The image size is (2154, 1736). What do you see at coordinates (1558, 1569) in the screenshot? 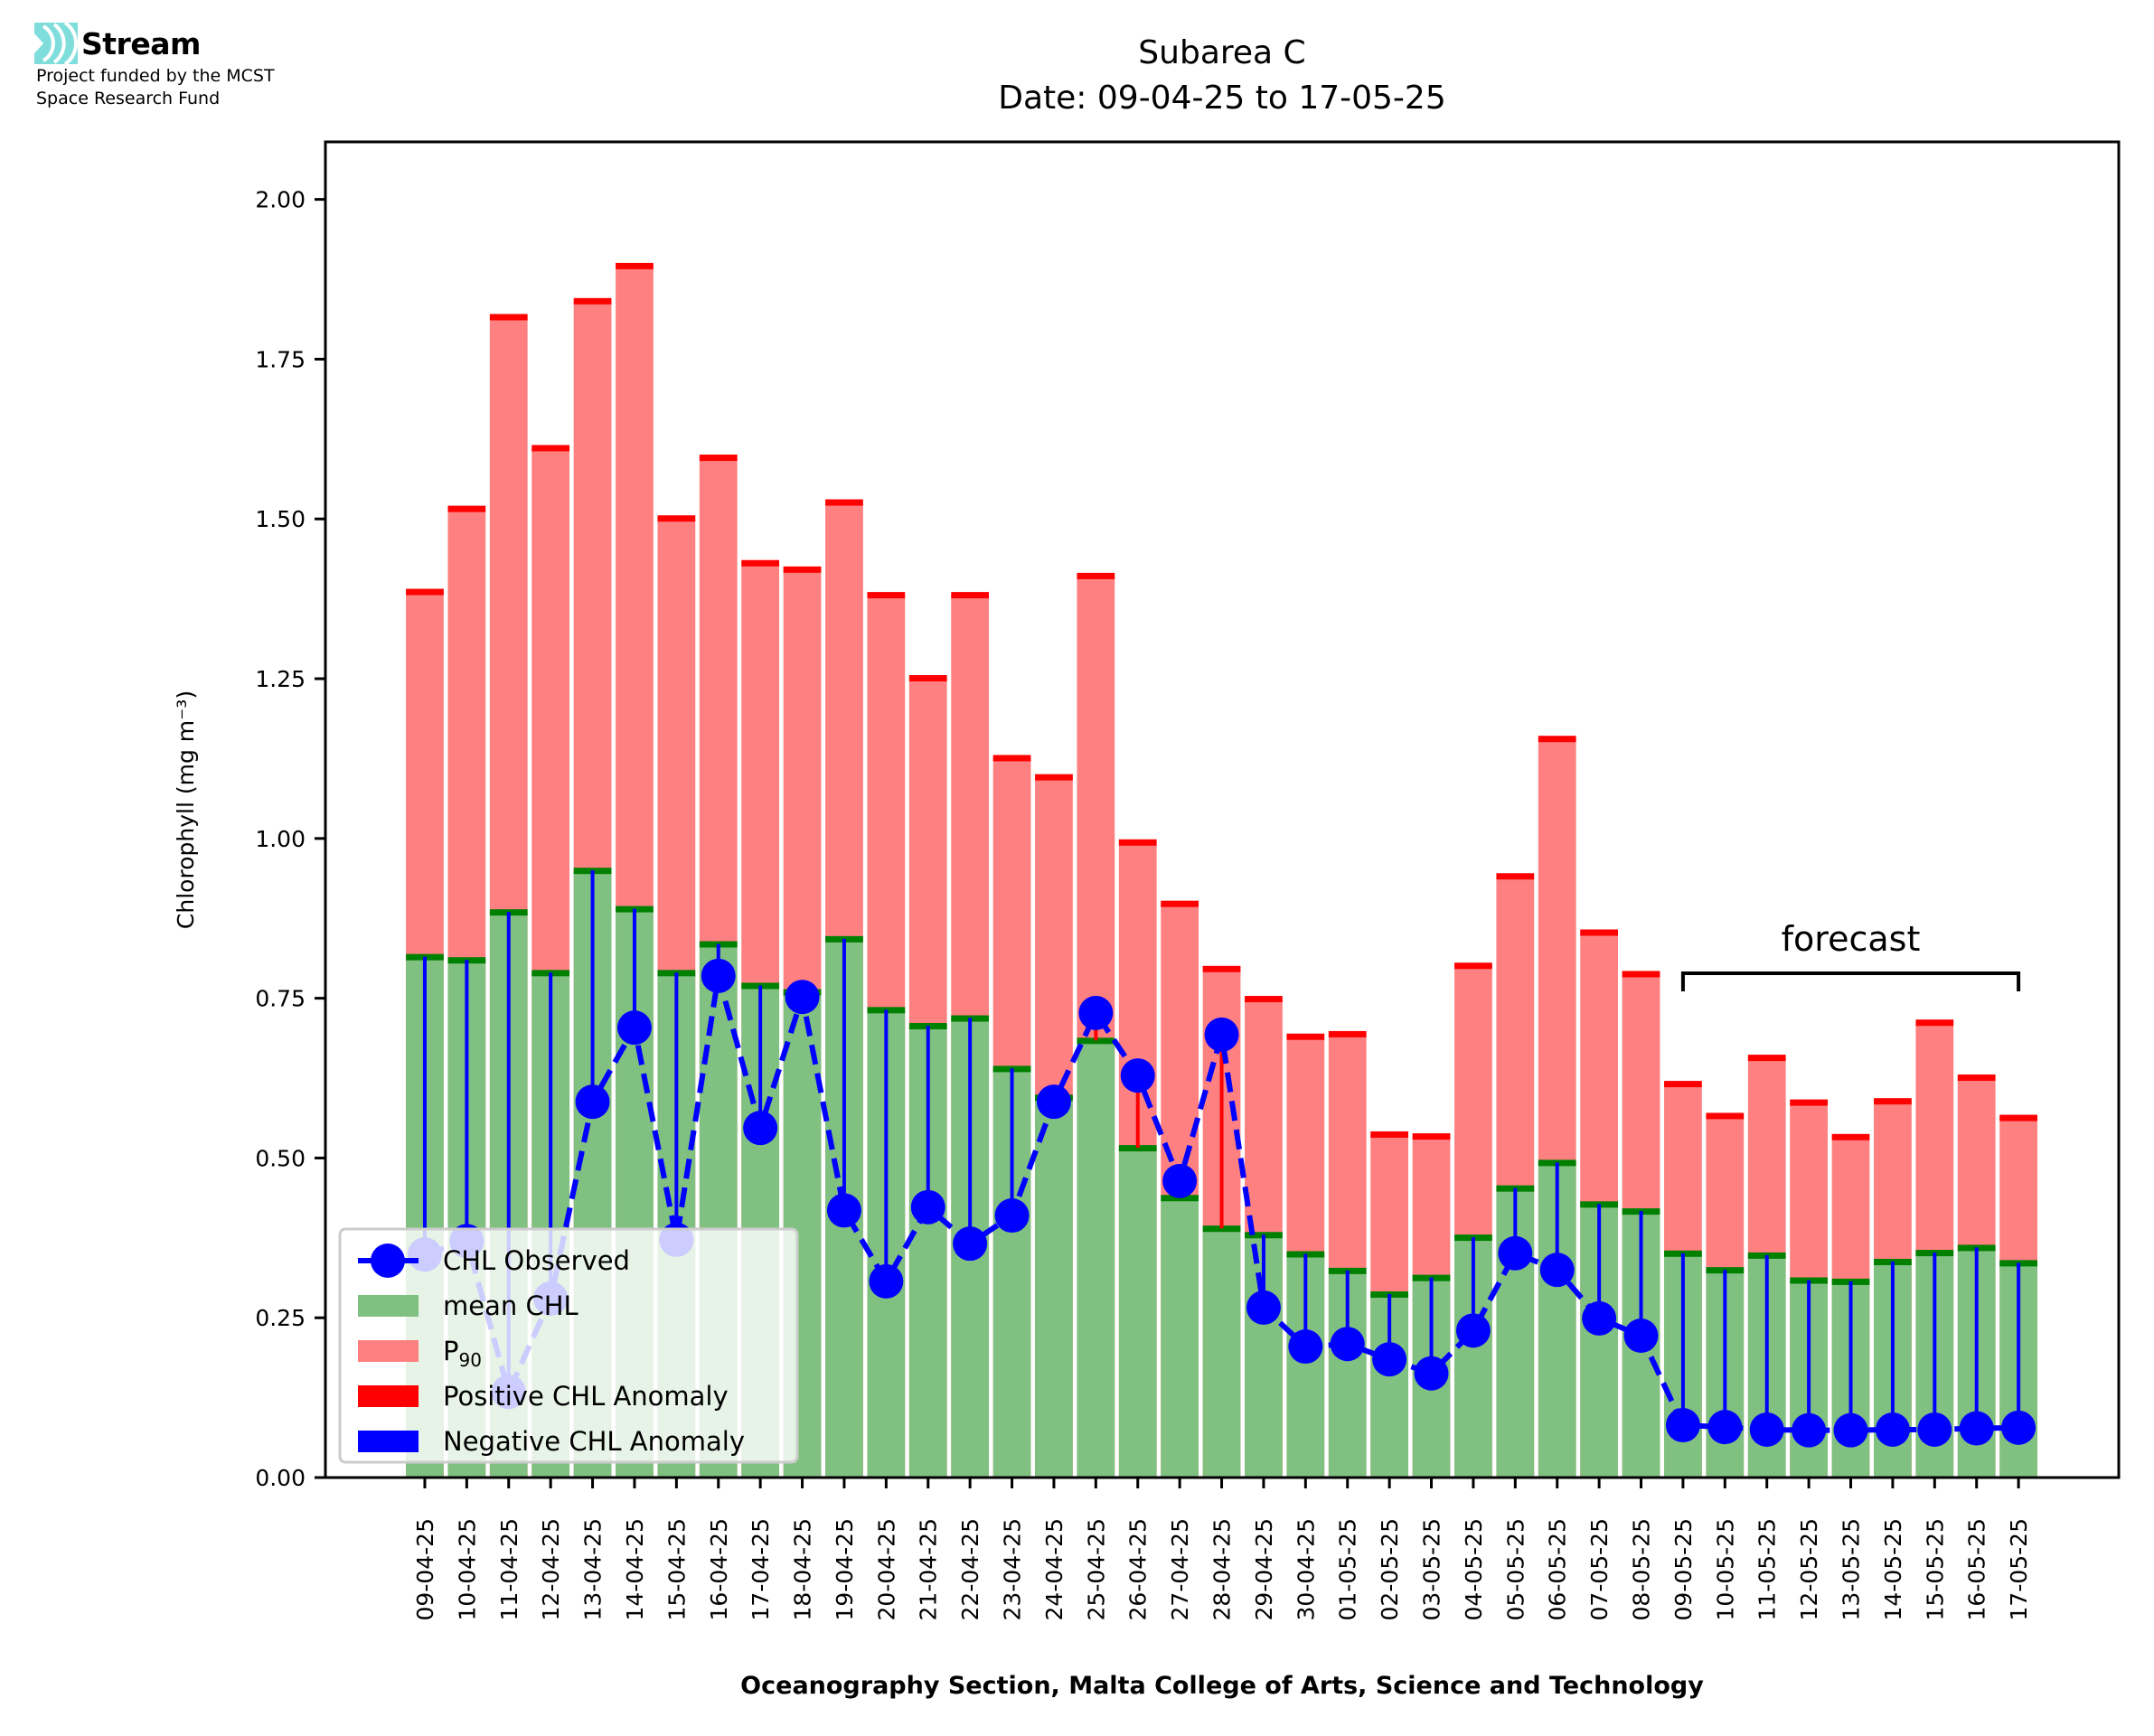
I see `x-tick-label: 06-05-25` at bounding box center [1558, 1569].